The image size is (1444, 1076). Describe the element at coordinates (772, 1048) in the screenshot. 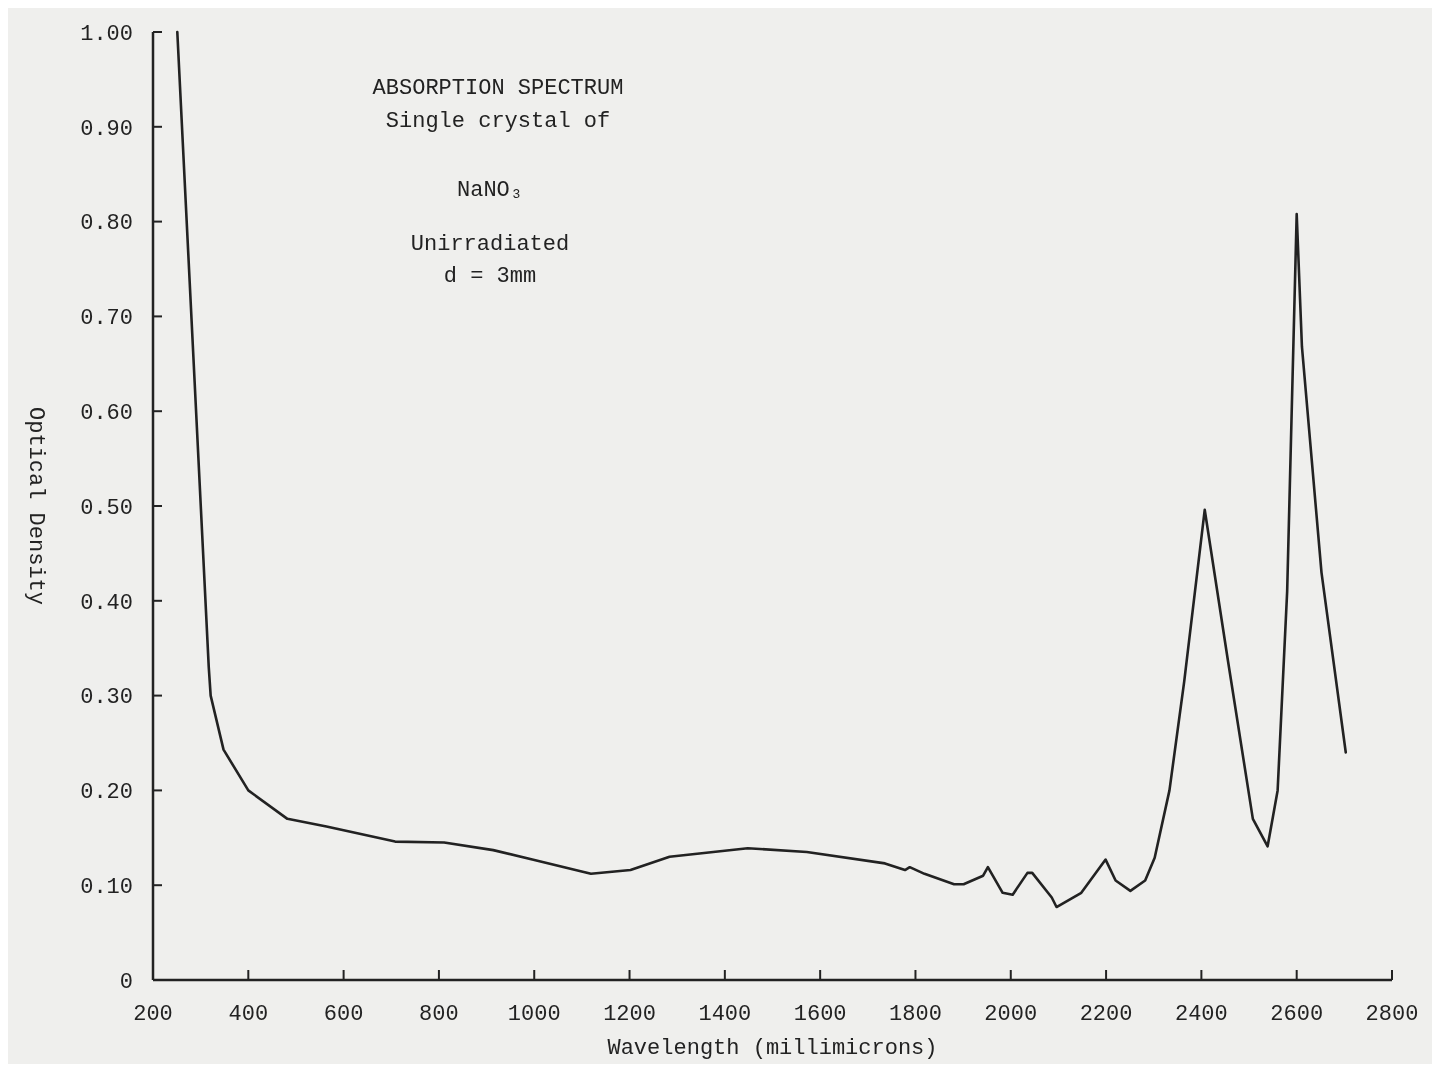

I see `x-axis-title: Wavelength (millimicrons)` at that location.